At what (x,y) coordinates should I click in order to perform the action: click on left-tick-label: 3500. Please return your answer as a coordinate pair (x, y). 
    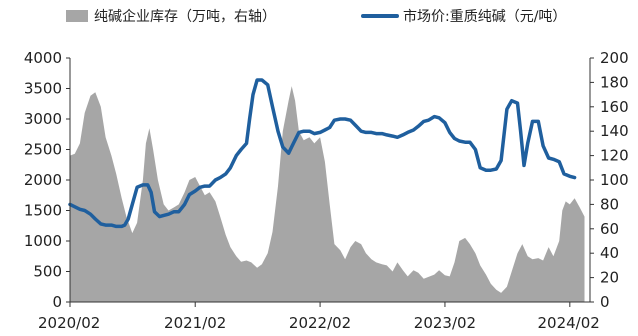
    Looking at the image, I should click on (43, 89).